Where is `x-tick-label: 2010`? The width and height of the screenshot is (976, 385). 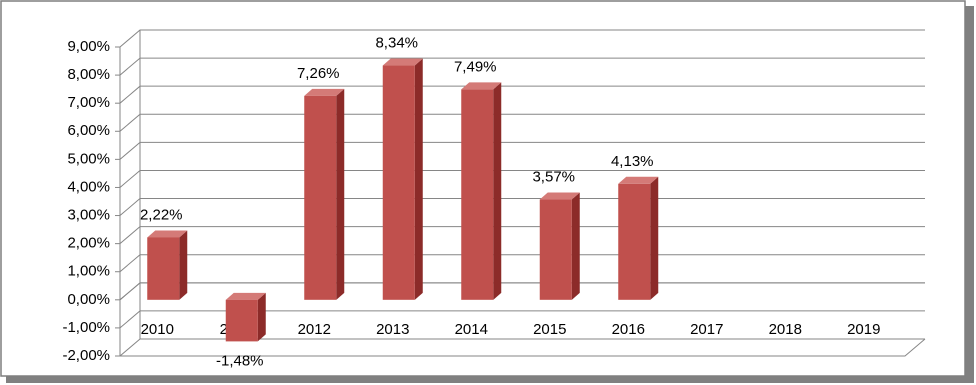
x-tick-label: 2010 is located at coordinates (157, 329).